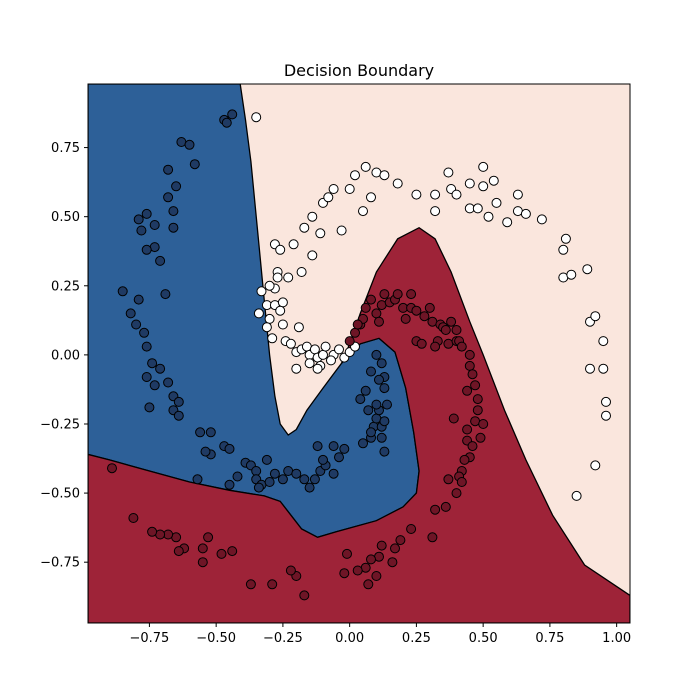 The image size is (700, 700). Describe the element at coordinates (216, 638) in the screenshot. I see `x-tick-label: −0.50` at that location.